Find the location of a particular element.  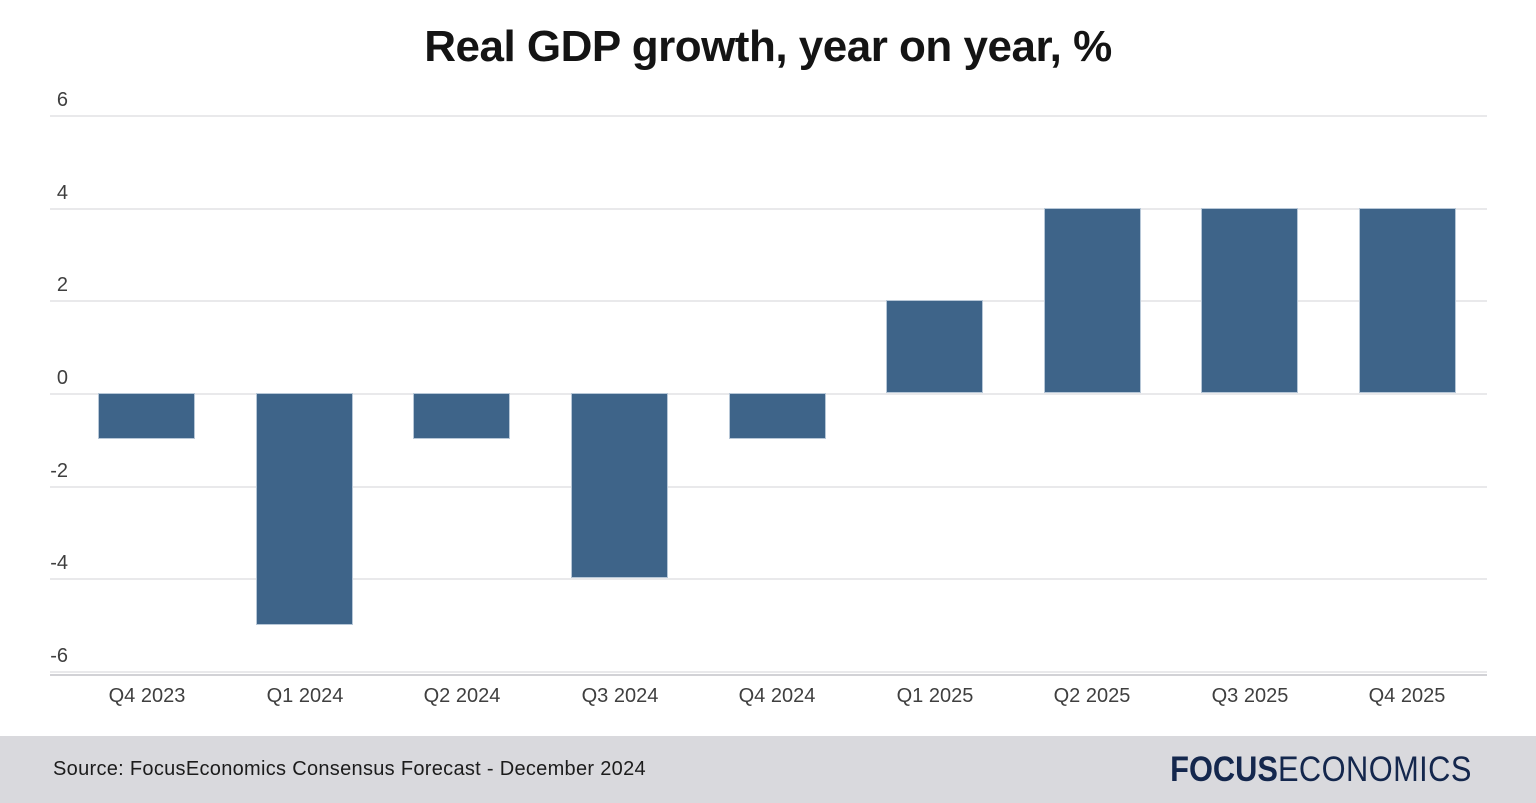

x-tick-label-q1-2024: Q1 2024 is located at coordinates (305, 696).